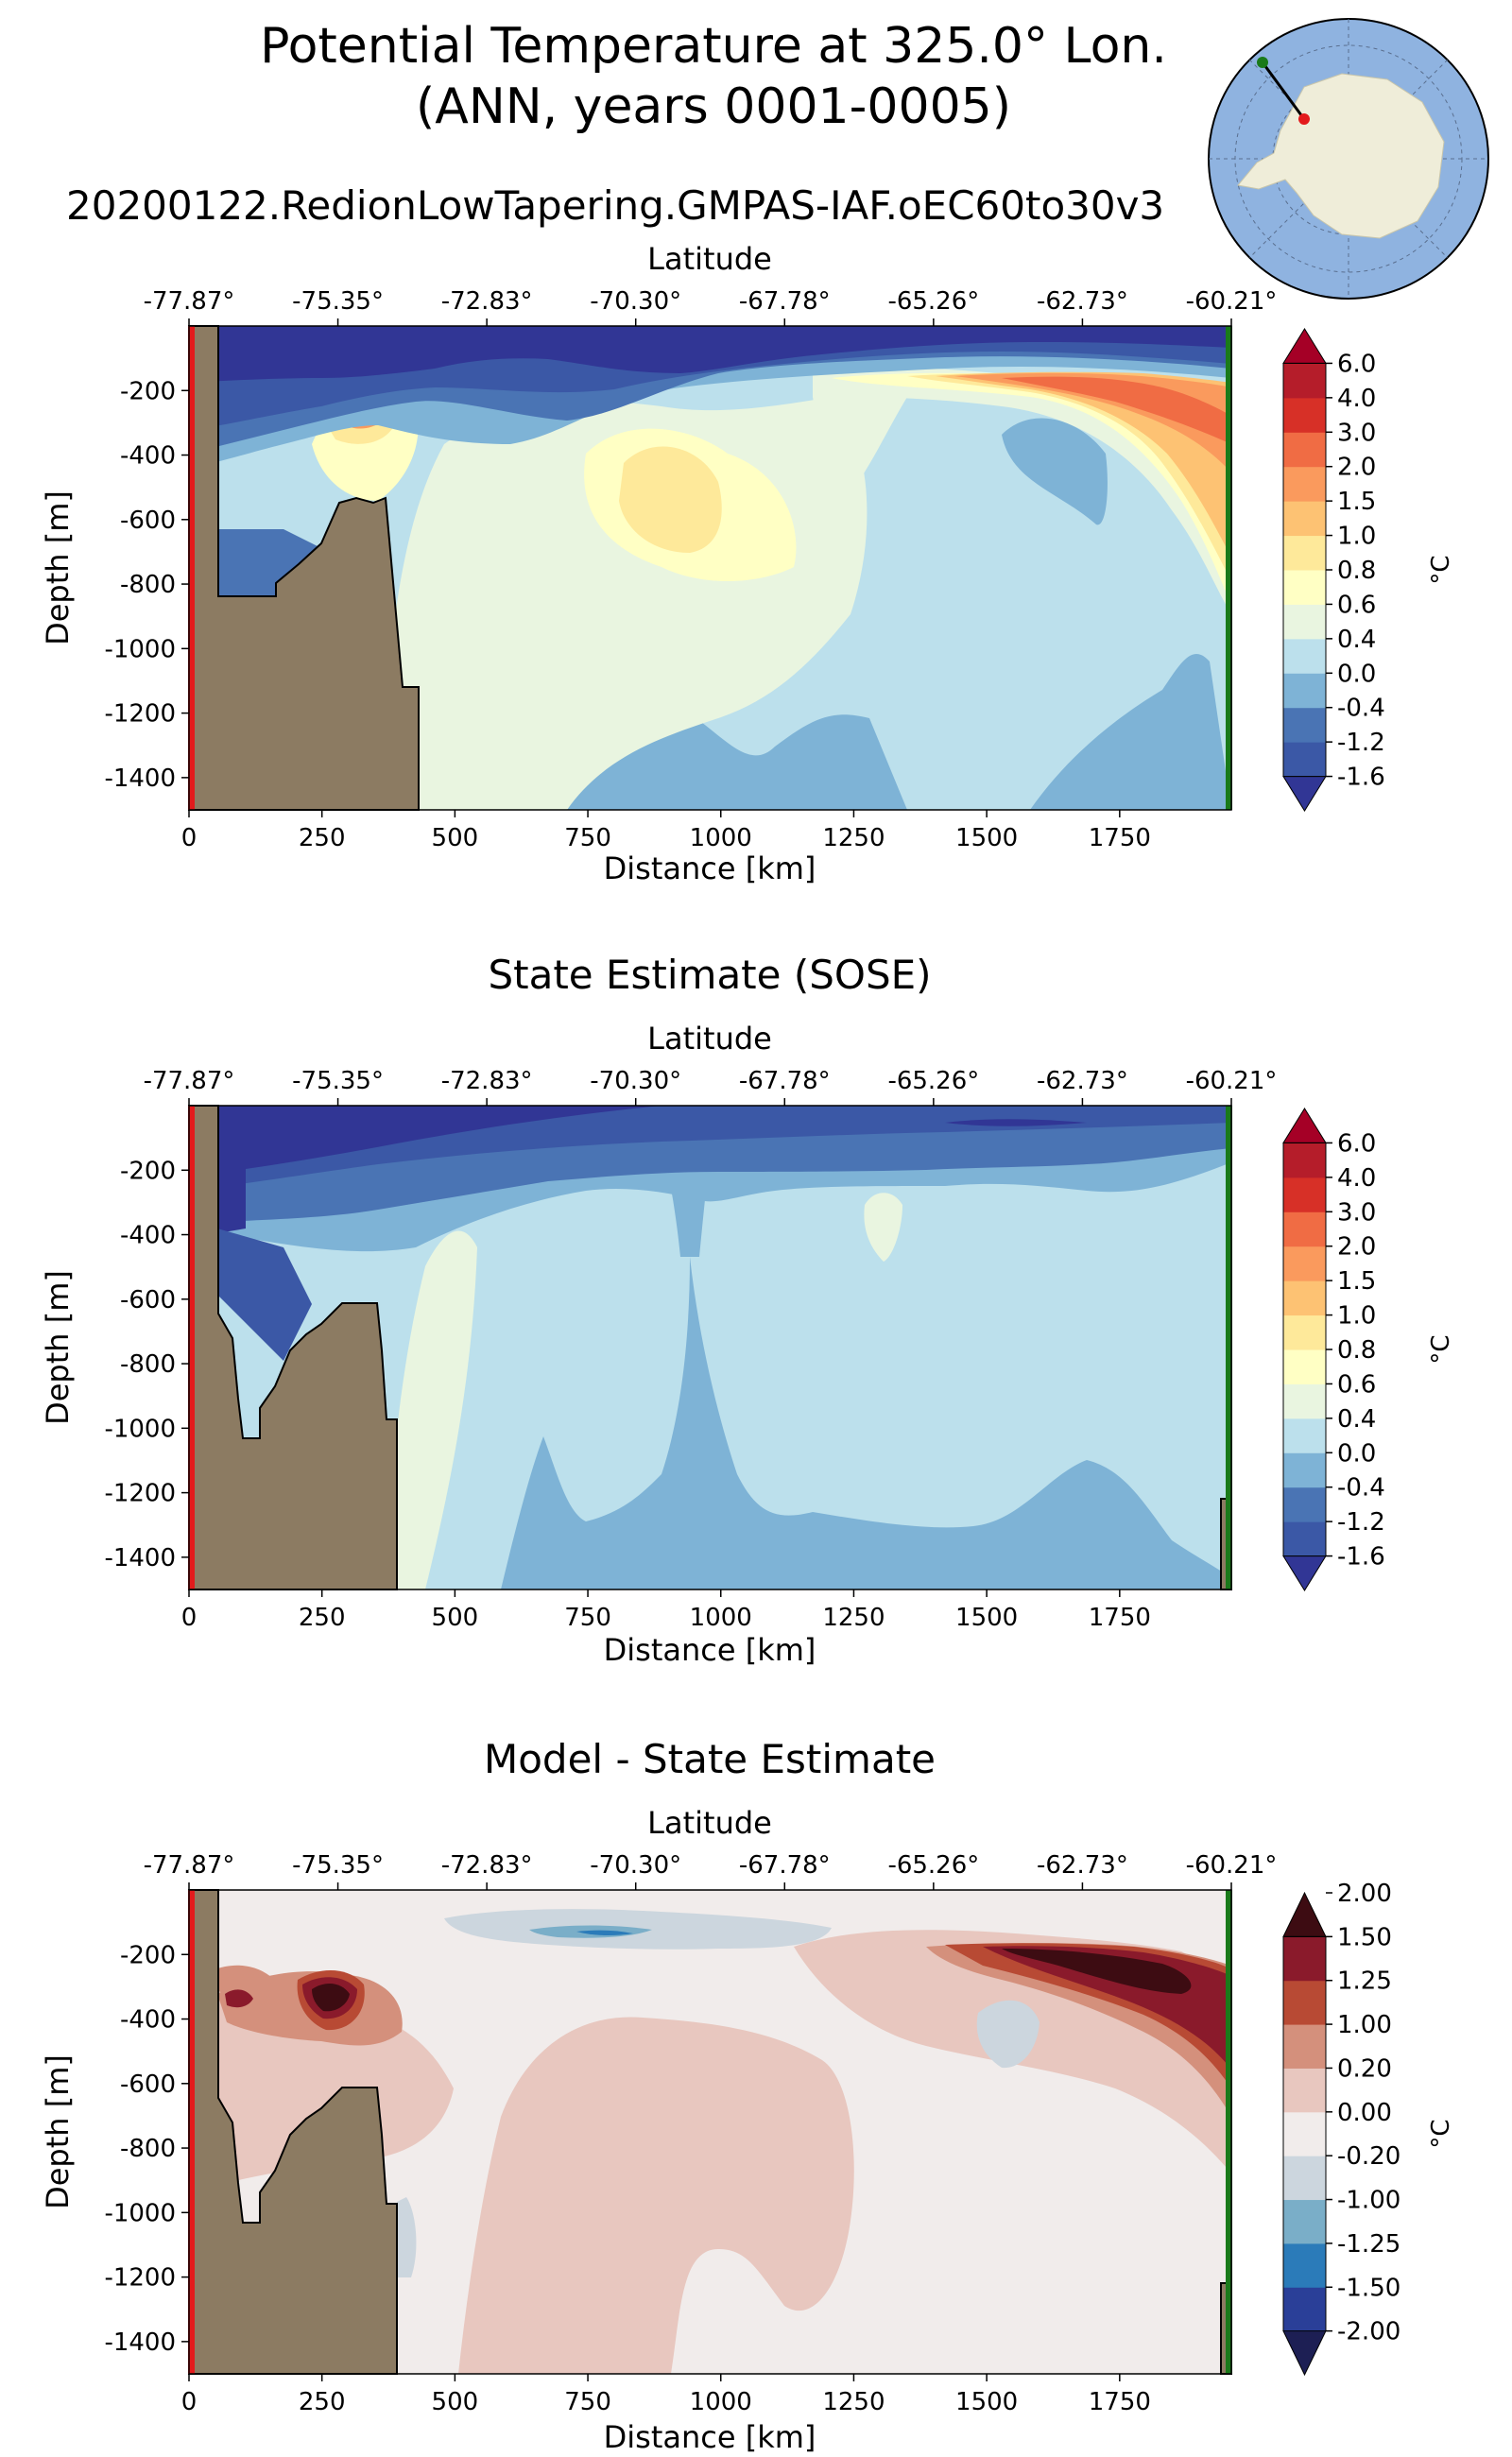  I want to click on colorbar-tick-label: 2.00, so click(1364, 1894).